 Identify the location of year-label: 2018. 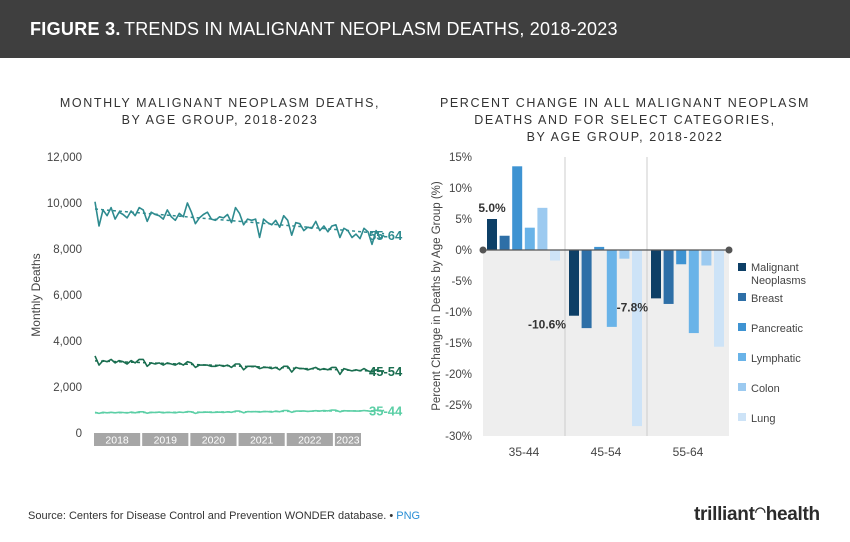
(117, 441).